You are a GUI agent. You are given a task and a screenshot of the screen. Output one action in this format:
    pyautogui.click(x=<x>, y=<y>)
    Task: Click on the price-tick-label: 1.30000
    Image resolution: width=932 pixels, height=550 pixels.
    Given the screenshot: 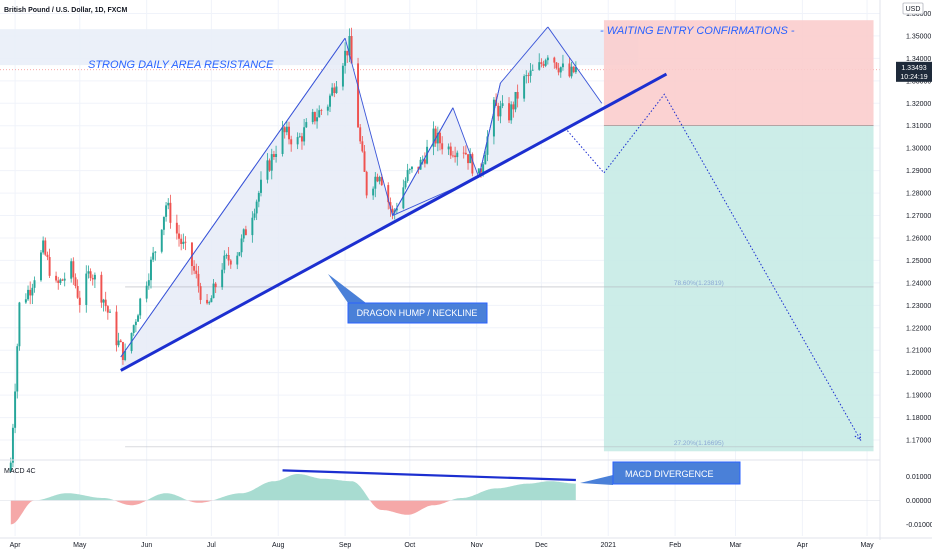 What is the action you would take?
    pyautogui.click(x=918, y=149)
    